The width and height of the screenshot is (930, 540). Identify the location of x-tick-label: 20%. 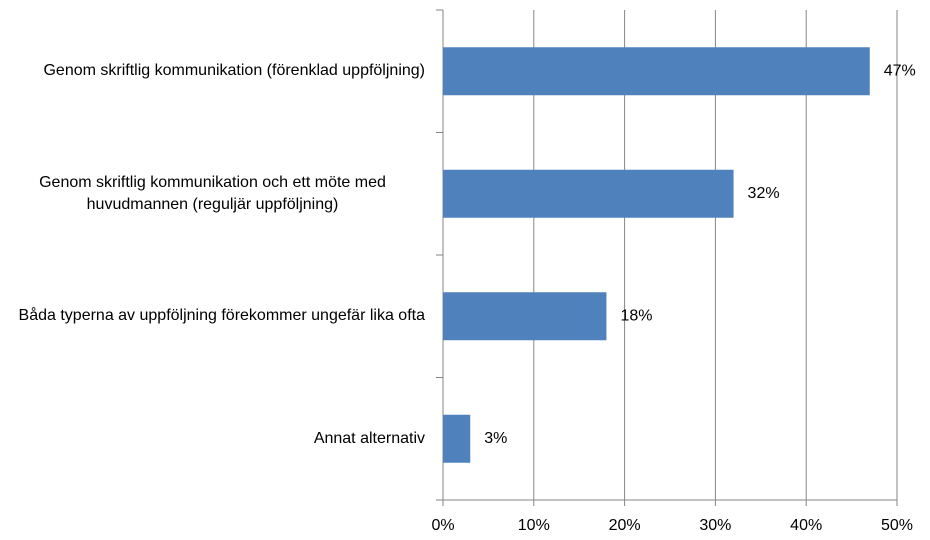
(625, 525).